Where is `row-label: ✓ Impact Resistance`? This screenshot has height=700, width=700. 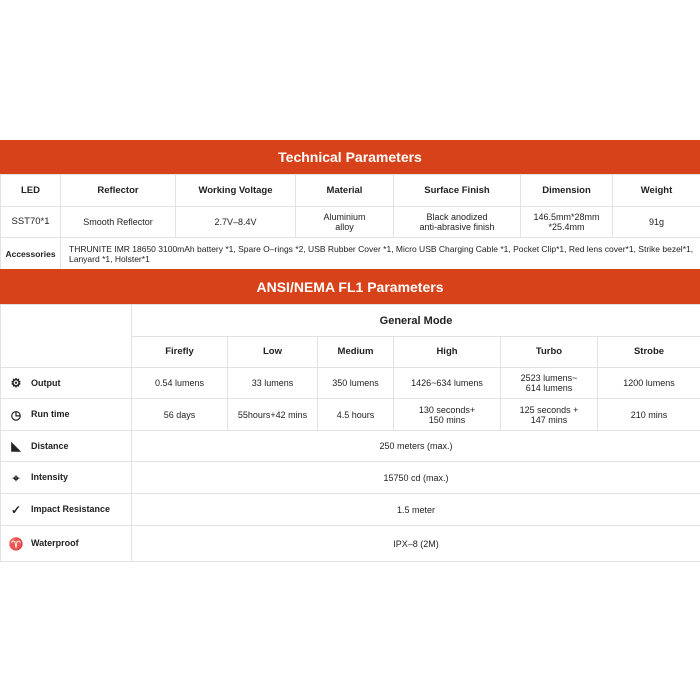 row-label: ✓ Impact Resistance is located at coordinates (66, 509).